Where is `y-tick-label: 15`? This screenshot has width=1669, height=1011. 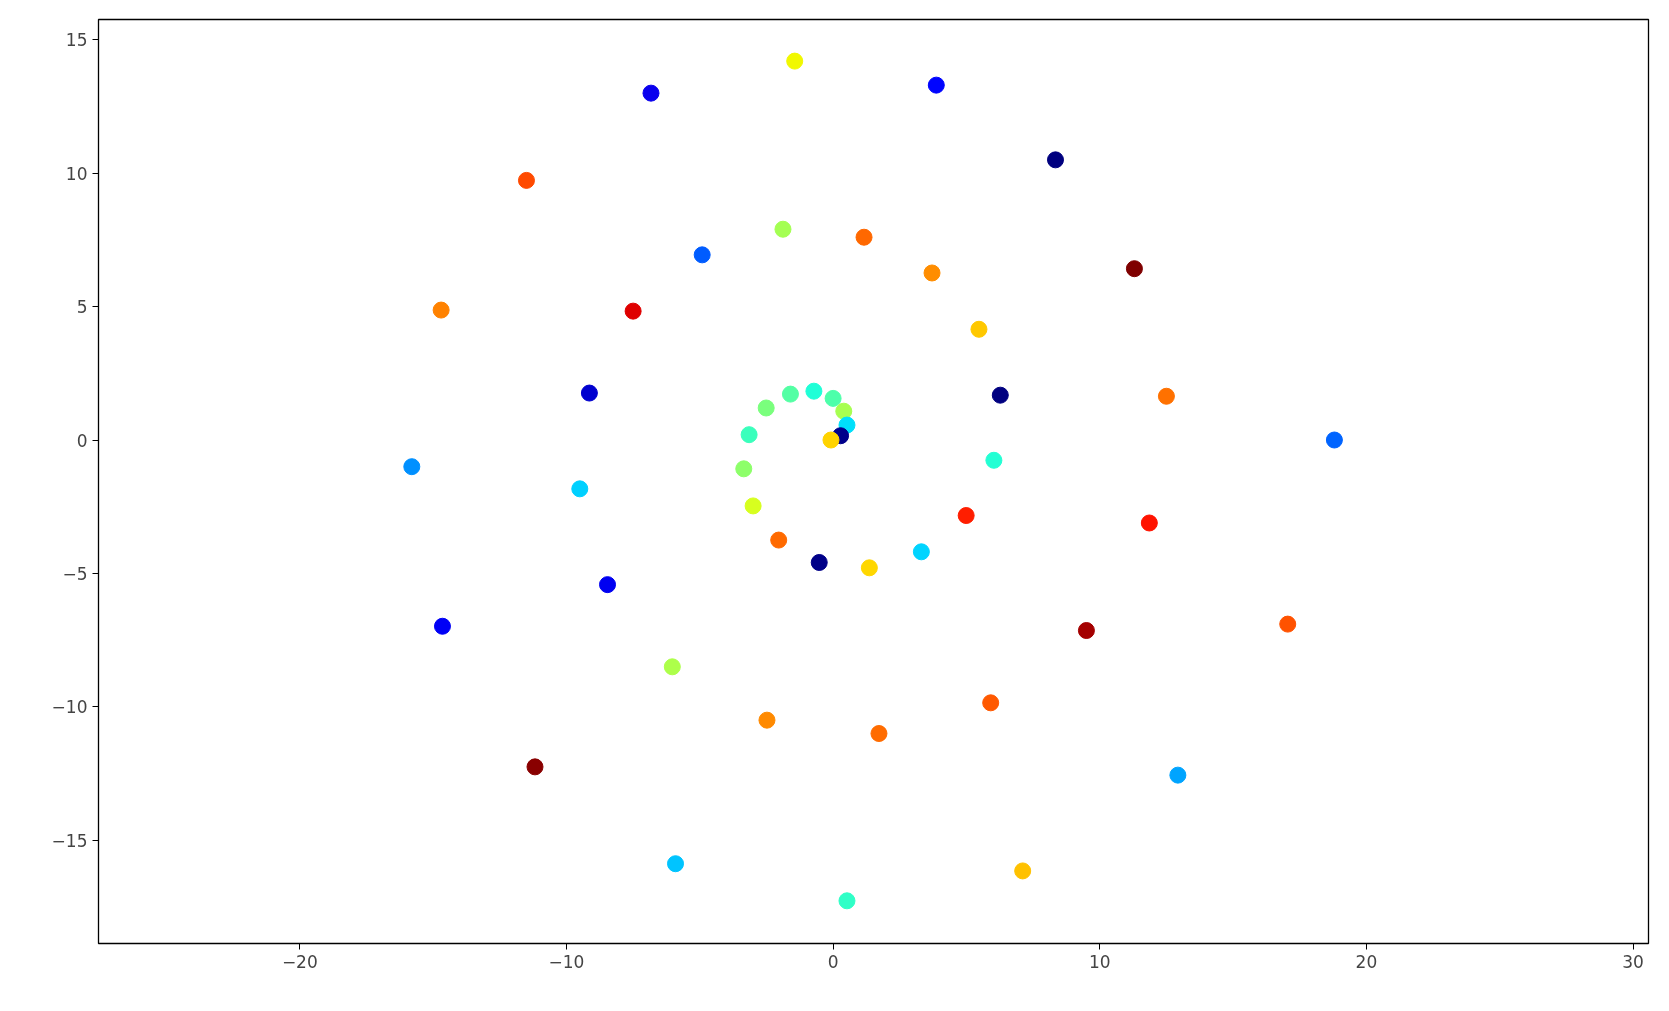 y-tick-label: 15 is located at coordinates (76, 40).